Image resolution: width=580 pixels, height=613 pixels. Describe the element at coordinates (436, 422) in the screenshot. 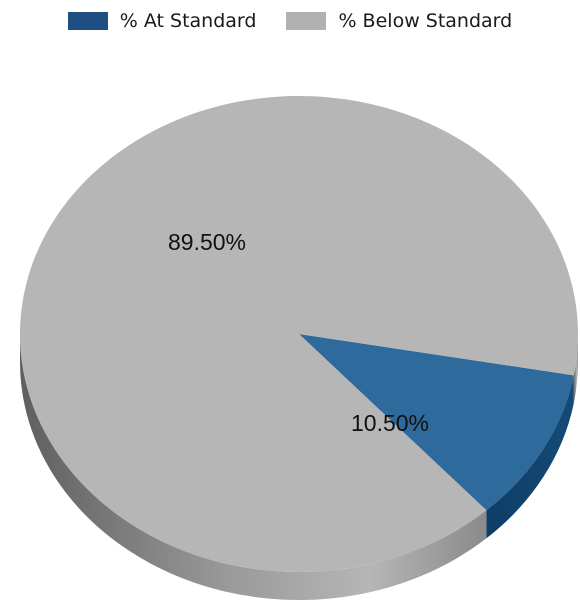

I see `pie-slice-at-standard` at that location.